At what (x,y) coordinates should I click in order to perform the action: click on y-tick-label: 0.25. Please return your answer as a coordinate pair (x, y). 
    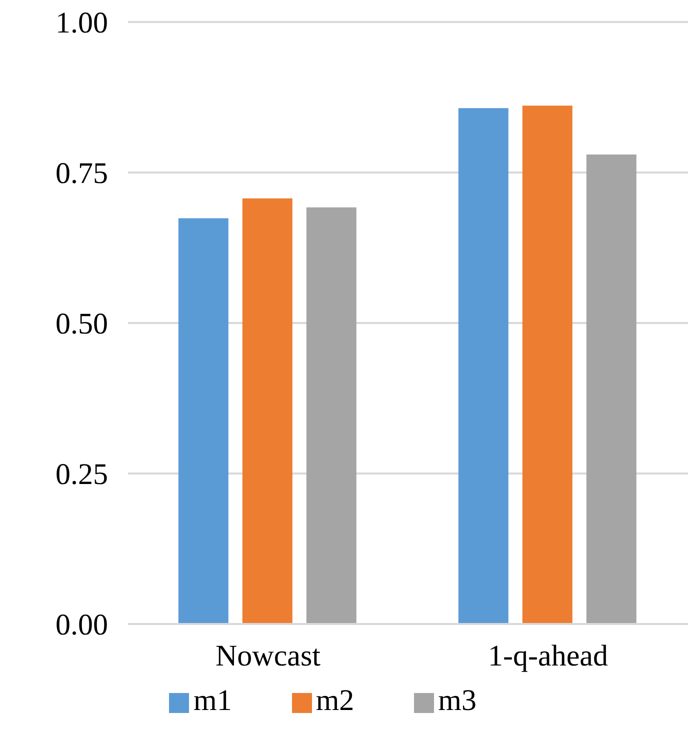
    Looking at the image, I should click on (82, 475).